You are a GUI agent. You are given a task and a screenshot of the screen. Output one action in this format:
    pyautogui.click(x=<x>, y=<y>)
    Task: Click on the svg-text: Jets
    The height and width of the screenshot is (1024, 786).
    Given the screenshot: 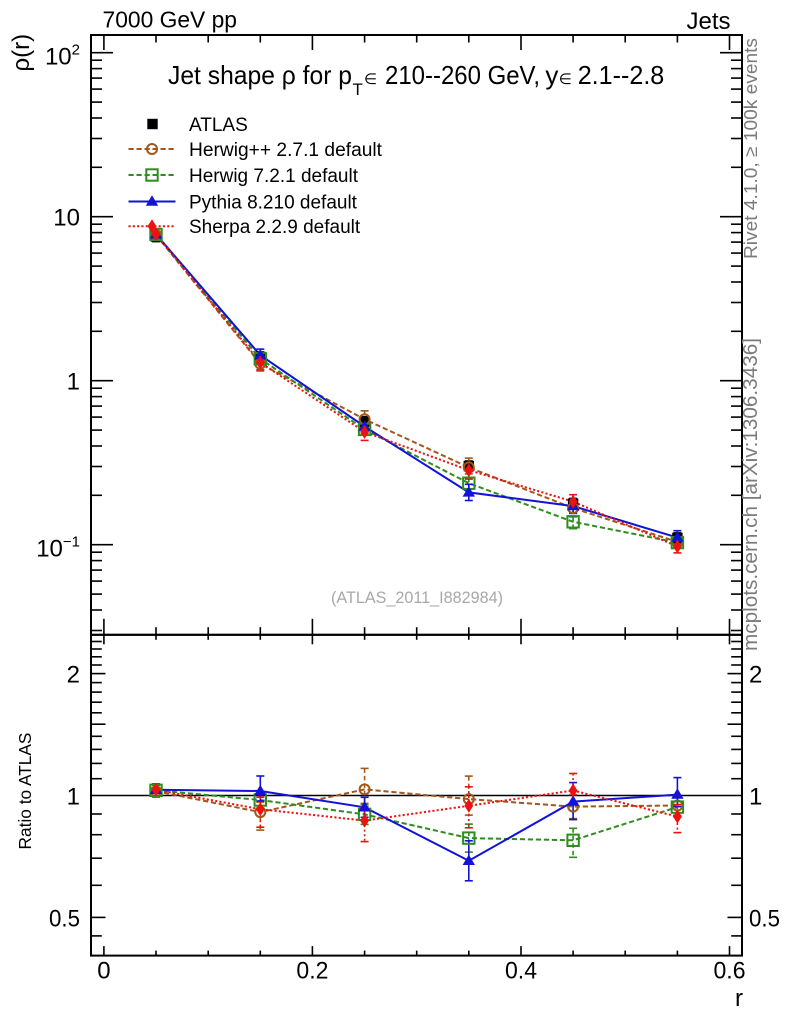 What is the action you would take?
    pyautogui.click(x=709, y=21)
    